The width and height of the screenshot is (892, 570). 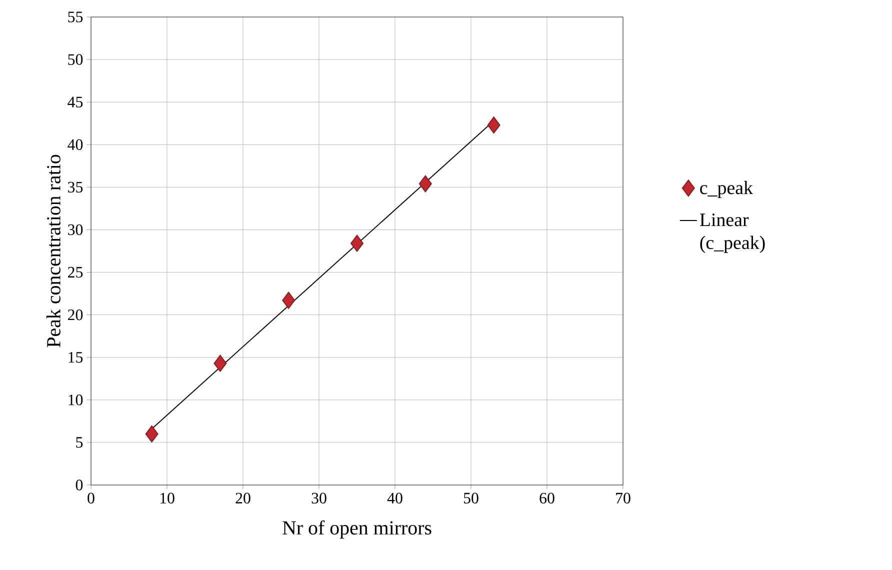 What do you see at coordinates (471, 498) in the screenshot?
I see `x-tick-label: 50` at bounding box center [471, 498].